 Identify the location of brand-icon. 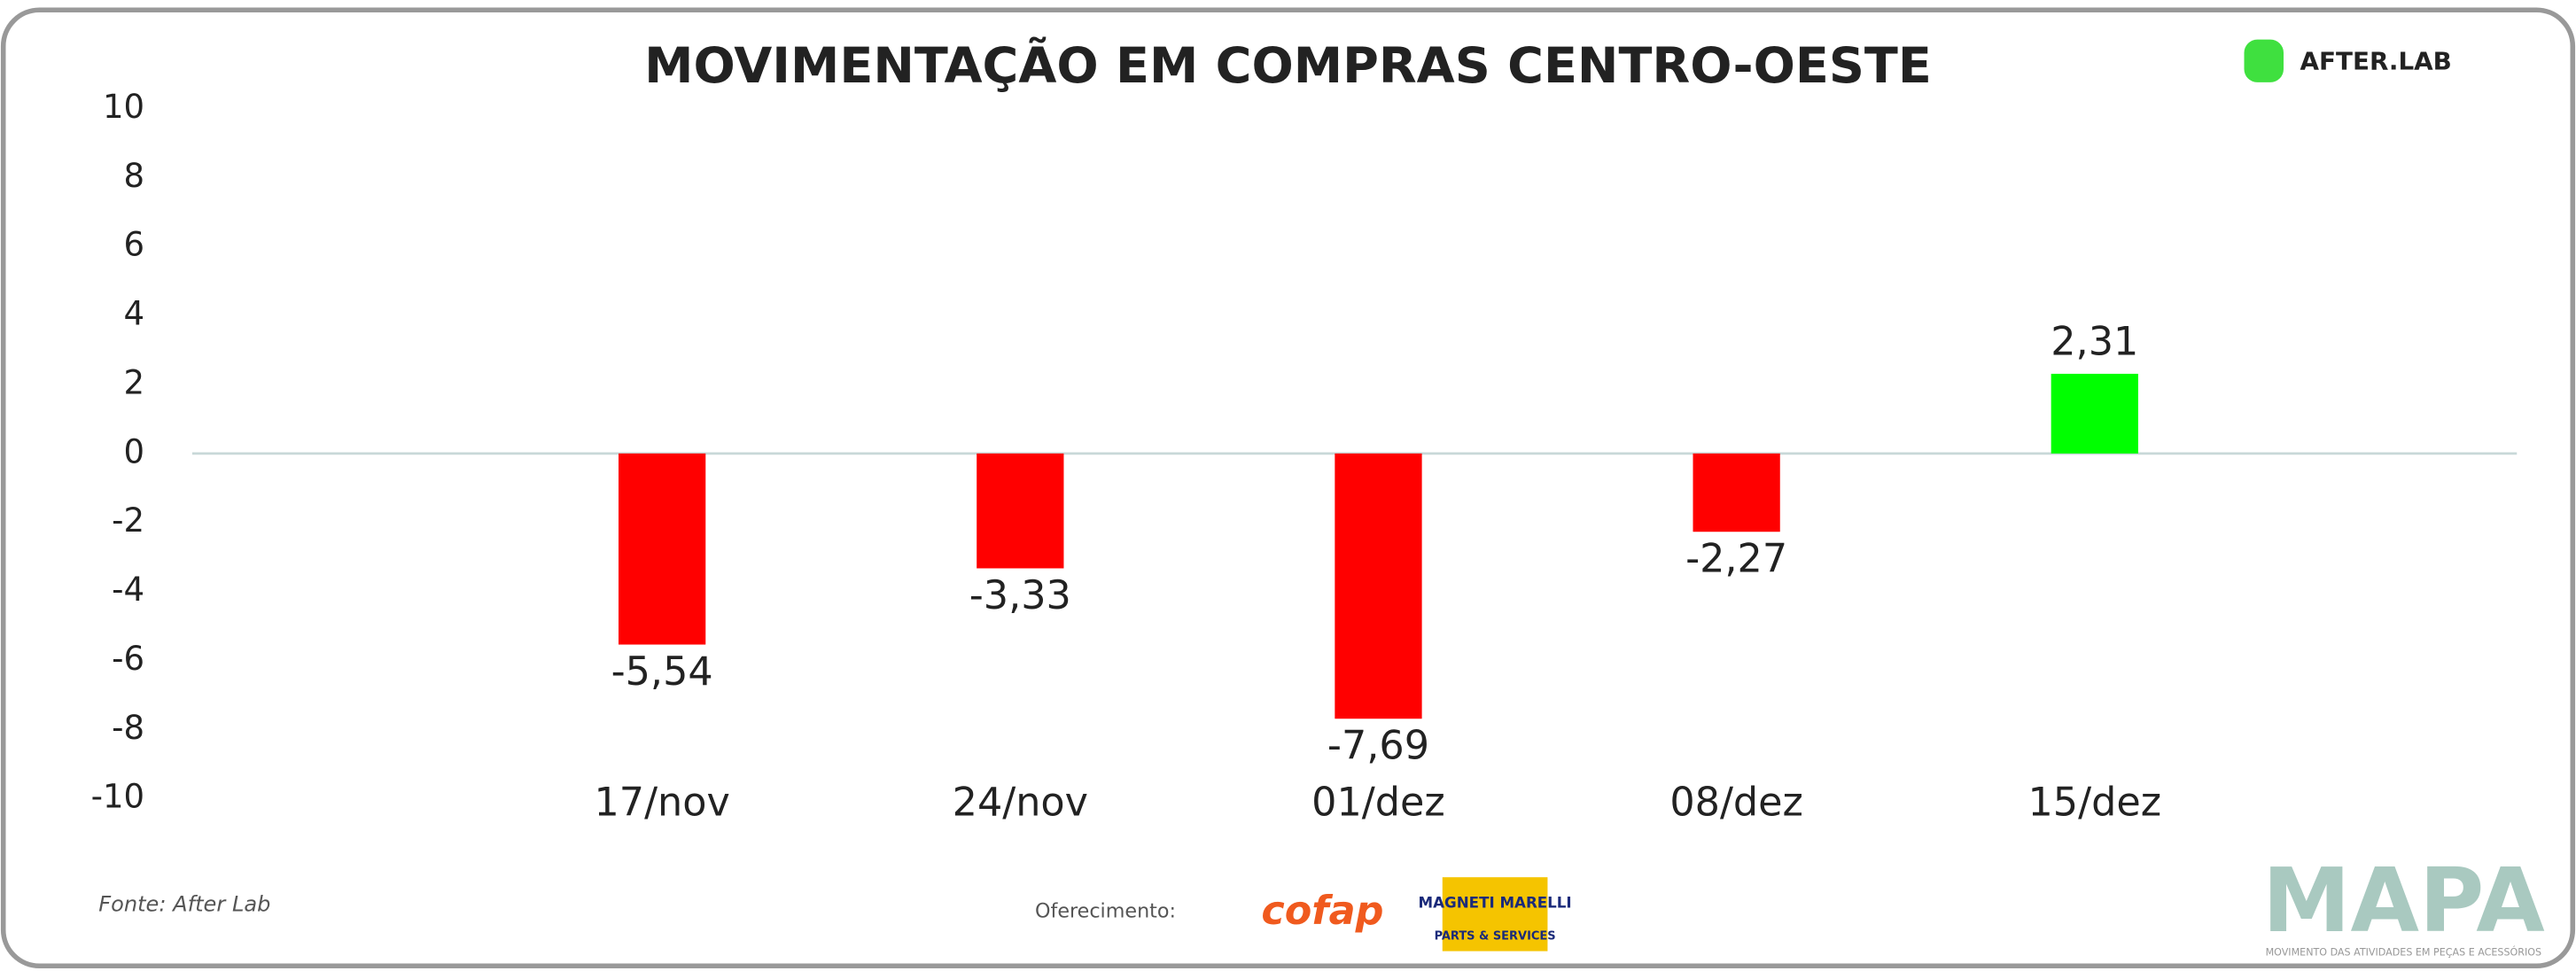
(2264, 60).